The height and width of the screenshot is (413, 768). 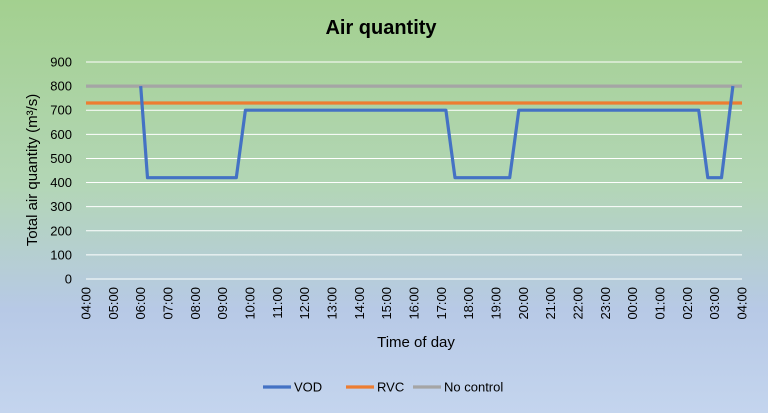 I want to click on y-tick-label: 500, so click(x=61, y=158).